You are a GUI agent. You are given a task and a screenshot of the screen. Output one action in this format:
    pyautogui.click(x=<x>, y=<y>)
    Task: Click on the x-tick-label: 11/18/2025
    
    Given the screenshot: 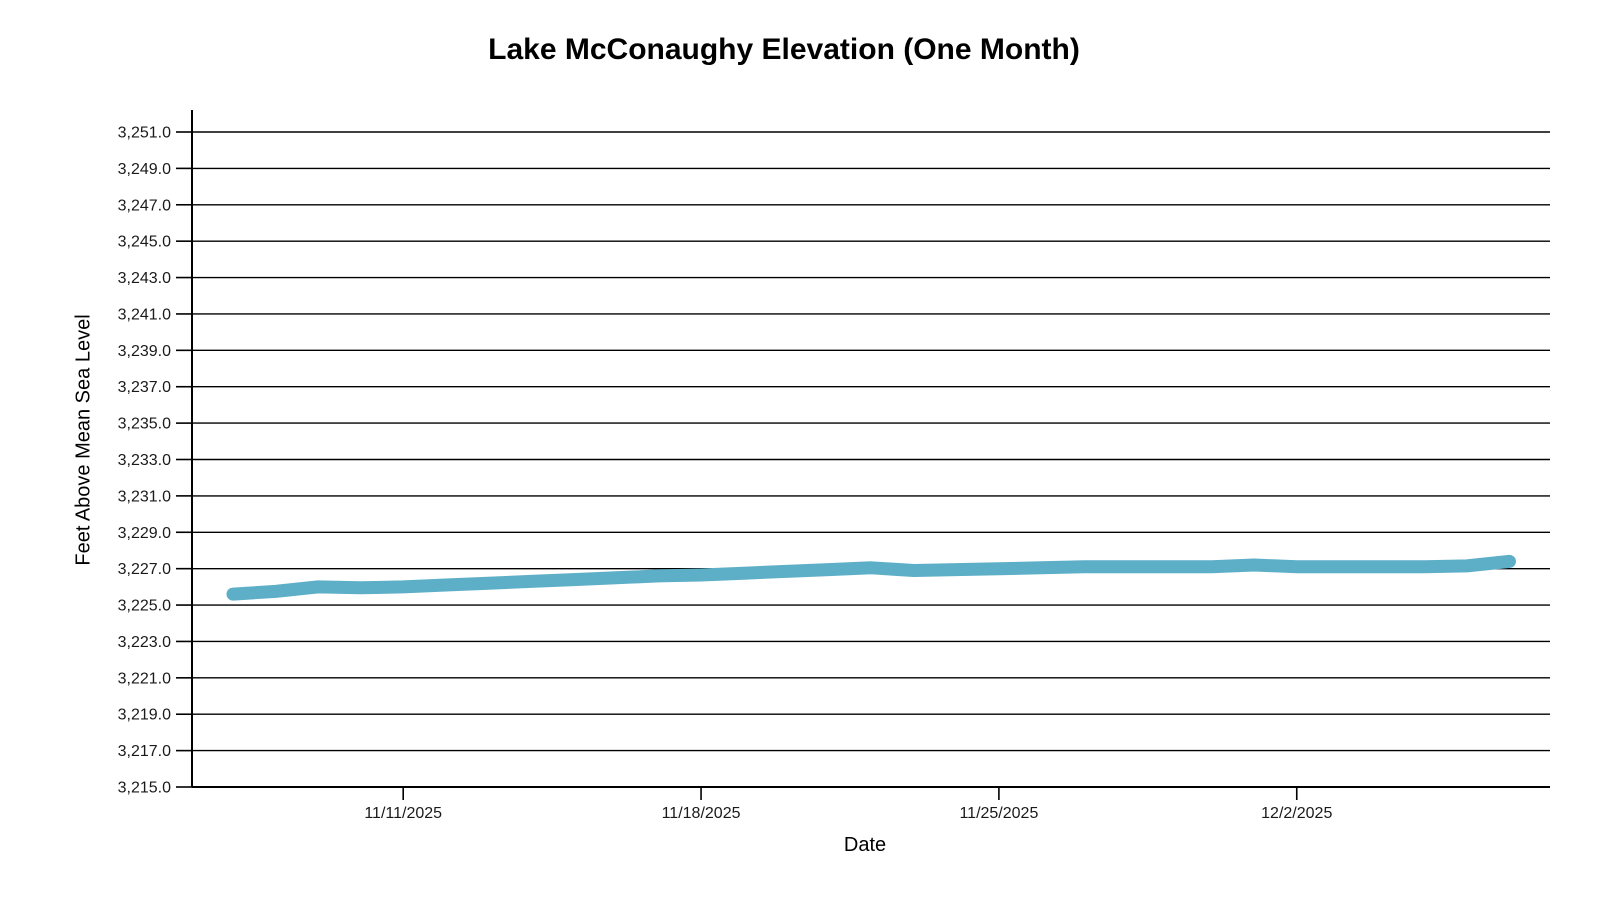 What is the action you would take?
    pyautogui.click(x=701, y=813)
    